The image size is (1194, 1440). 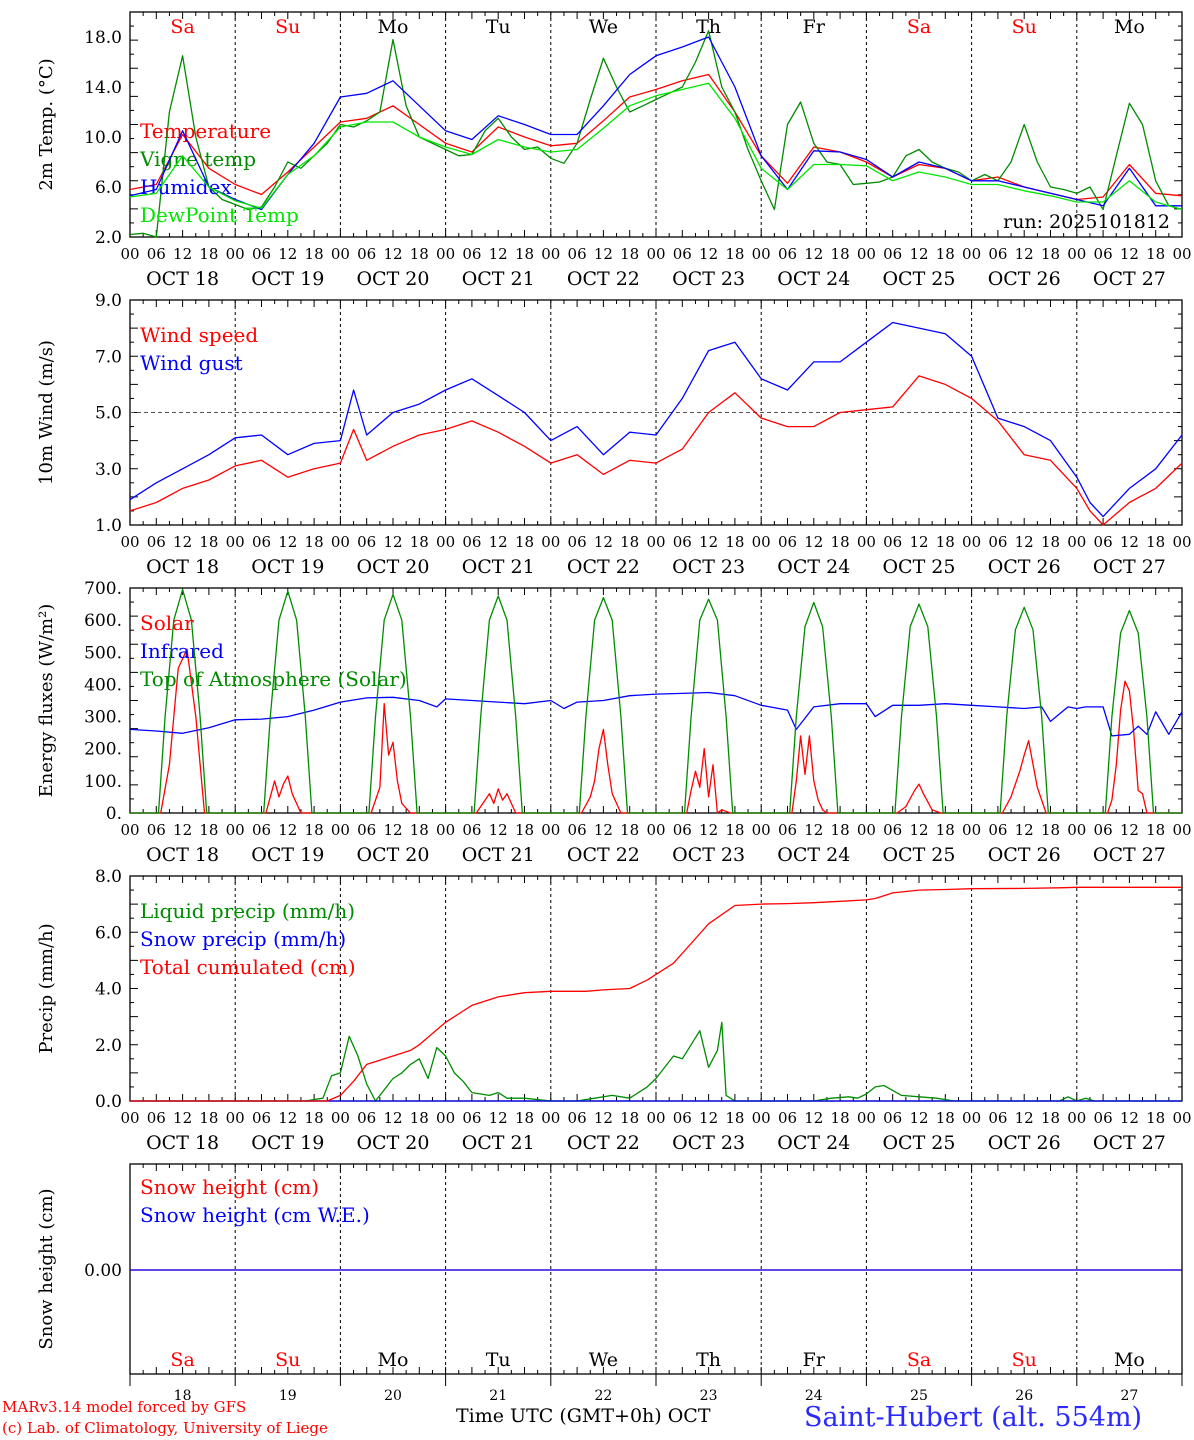 I want to click on day-number-label: 20, so click(x=393, y=1396).